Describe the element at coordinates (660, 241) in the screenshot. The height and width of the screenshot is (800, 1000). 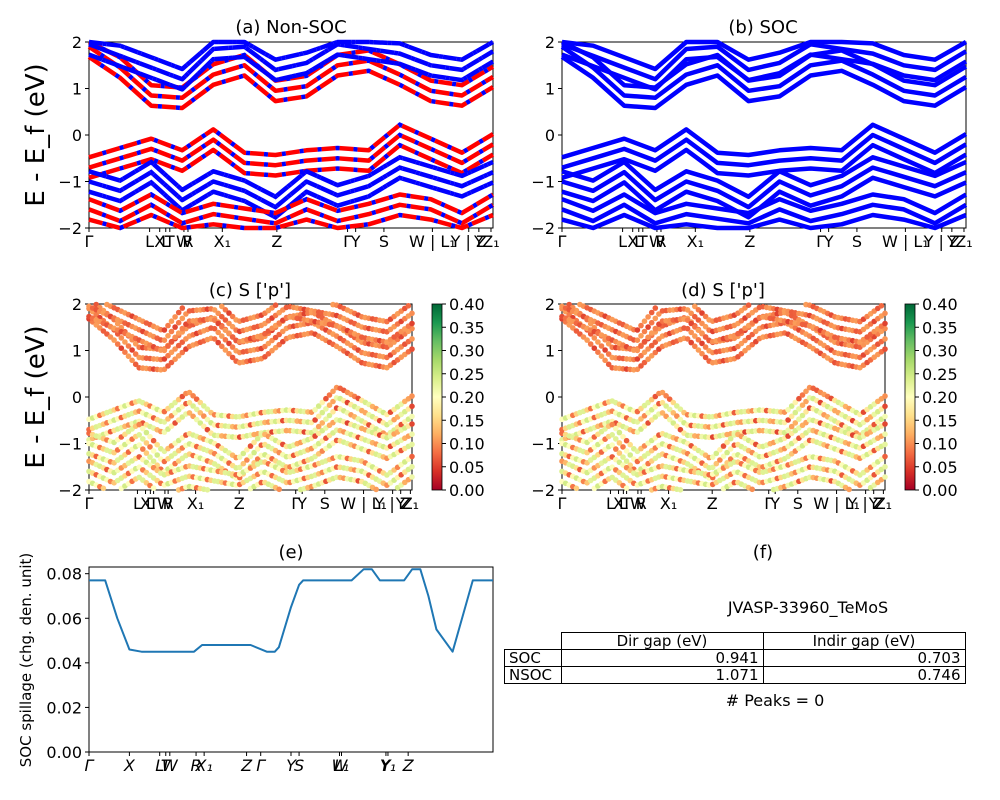
I see `x-tick-label: R` at that location.